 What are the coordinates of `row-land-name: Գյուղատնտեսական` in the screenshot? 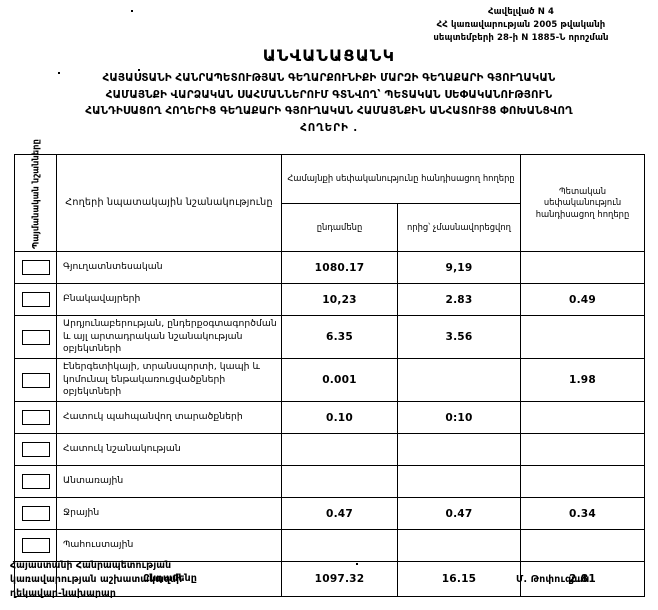 It's located at (169, 267).